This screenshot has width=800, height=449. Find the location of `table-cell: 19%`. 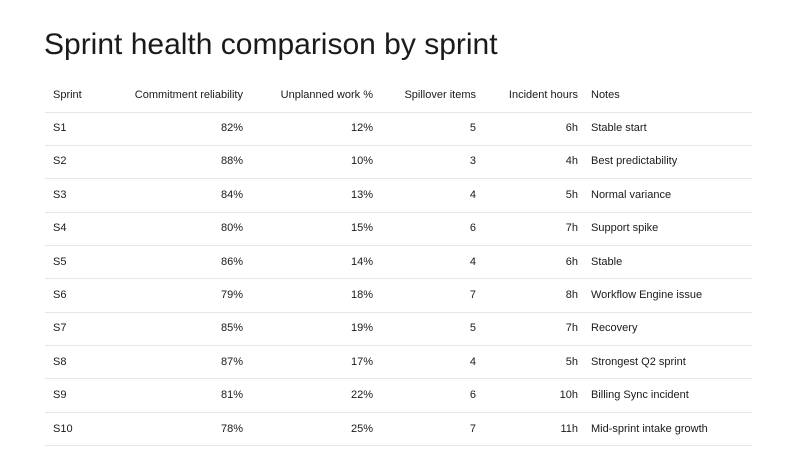

table-cell: 19% is located at coordinates (361, 328).